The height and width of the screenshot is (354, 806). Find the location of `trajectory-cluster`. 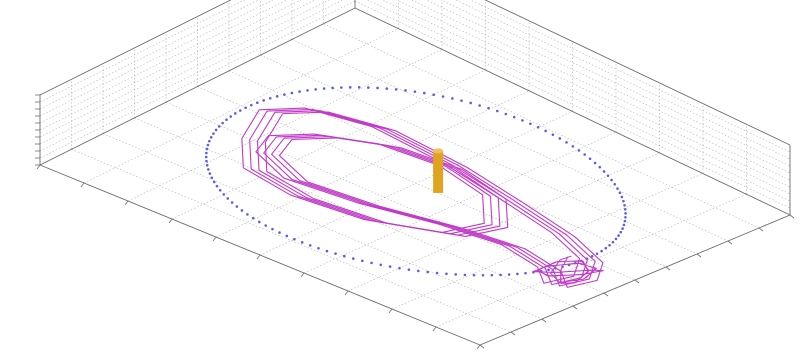

trajectory-cluster is located at coordinates (568, 270).